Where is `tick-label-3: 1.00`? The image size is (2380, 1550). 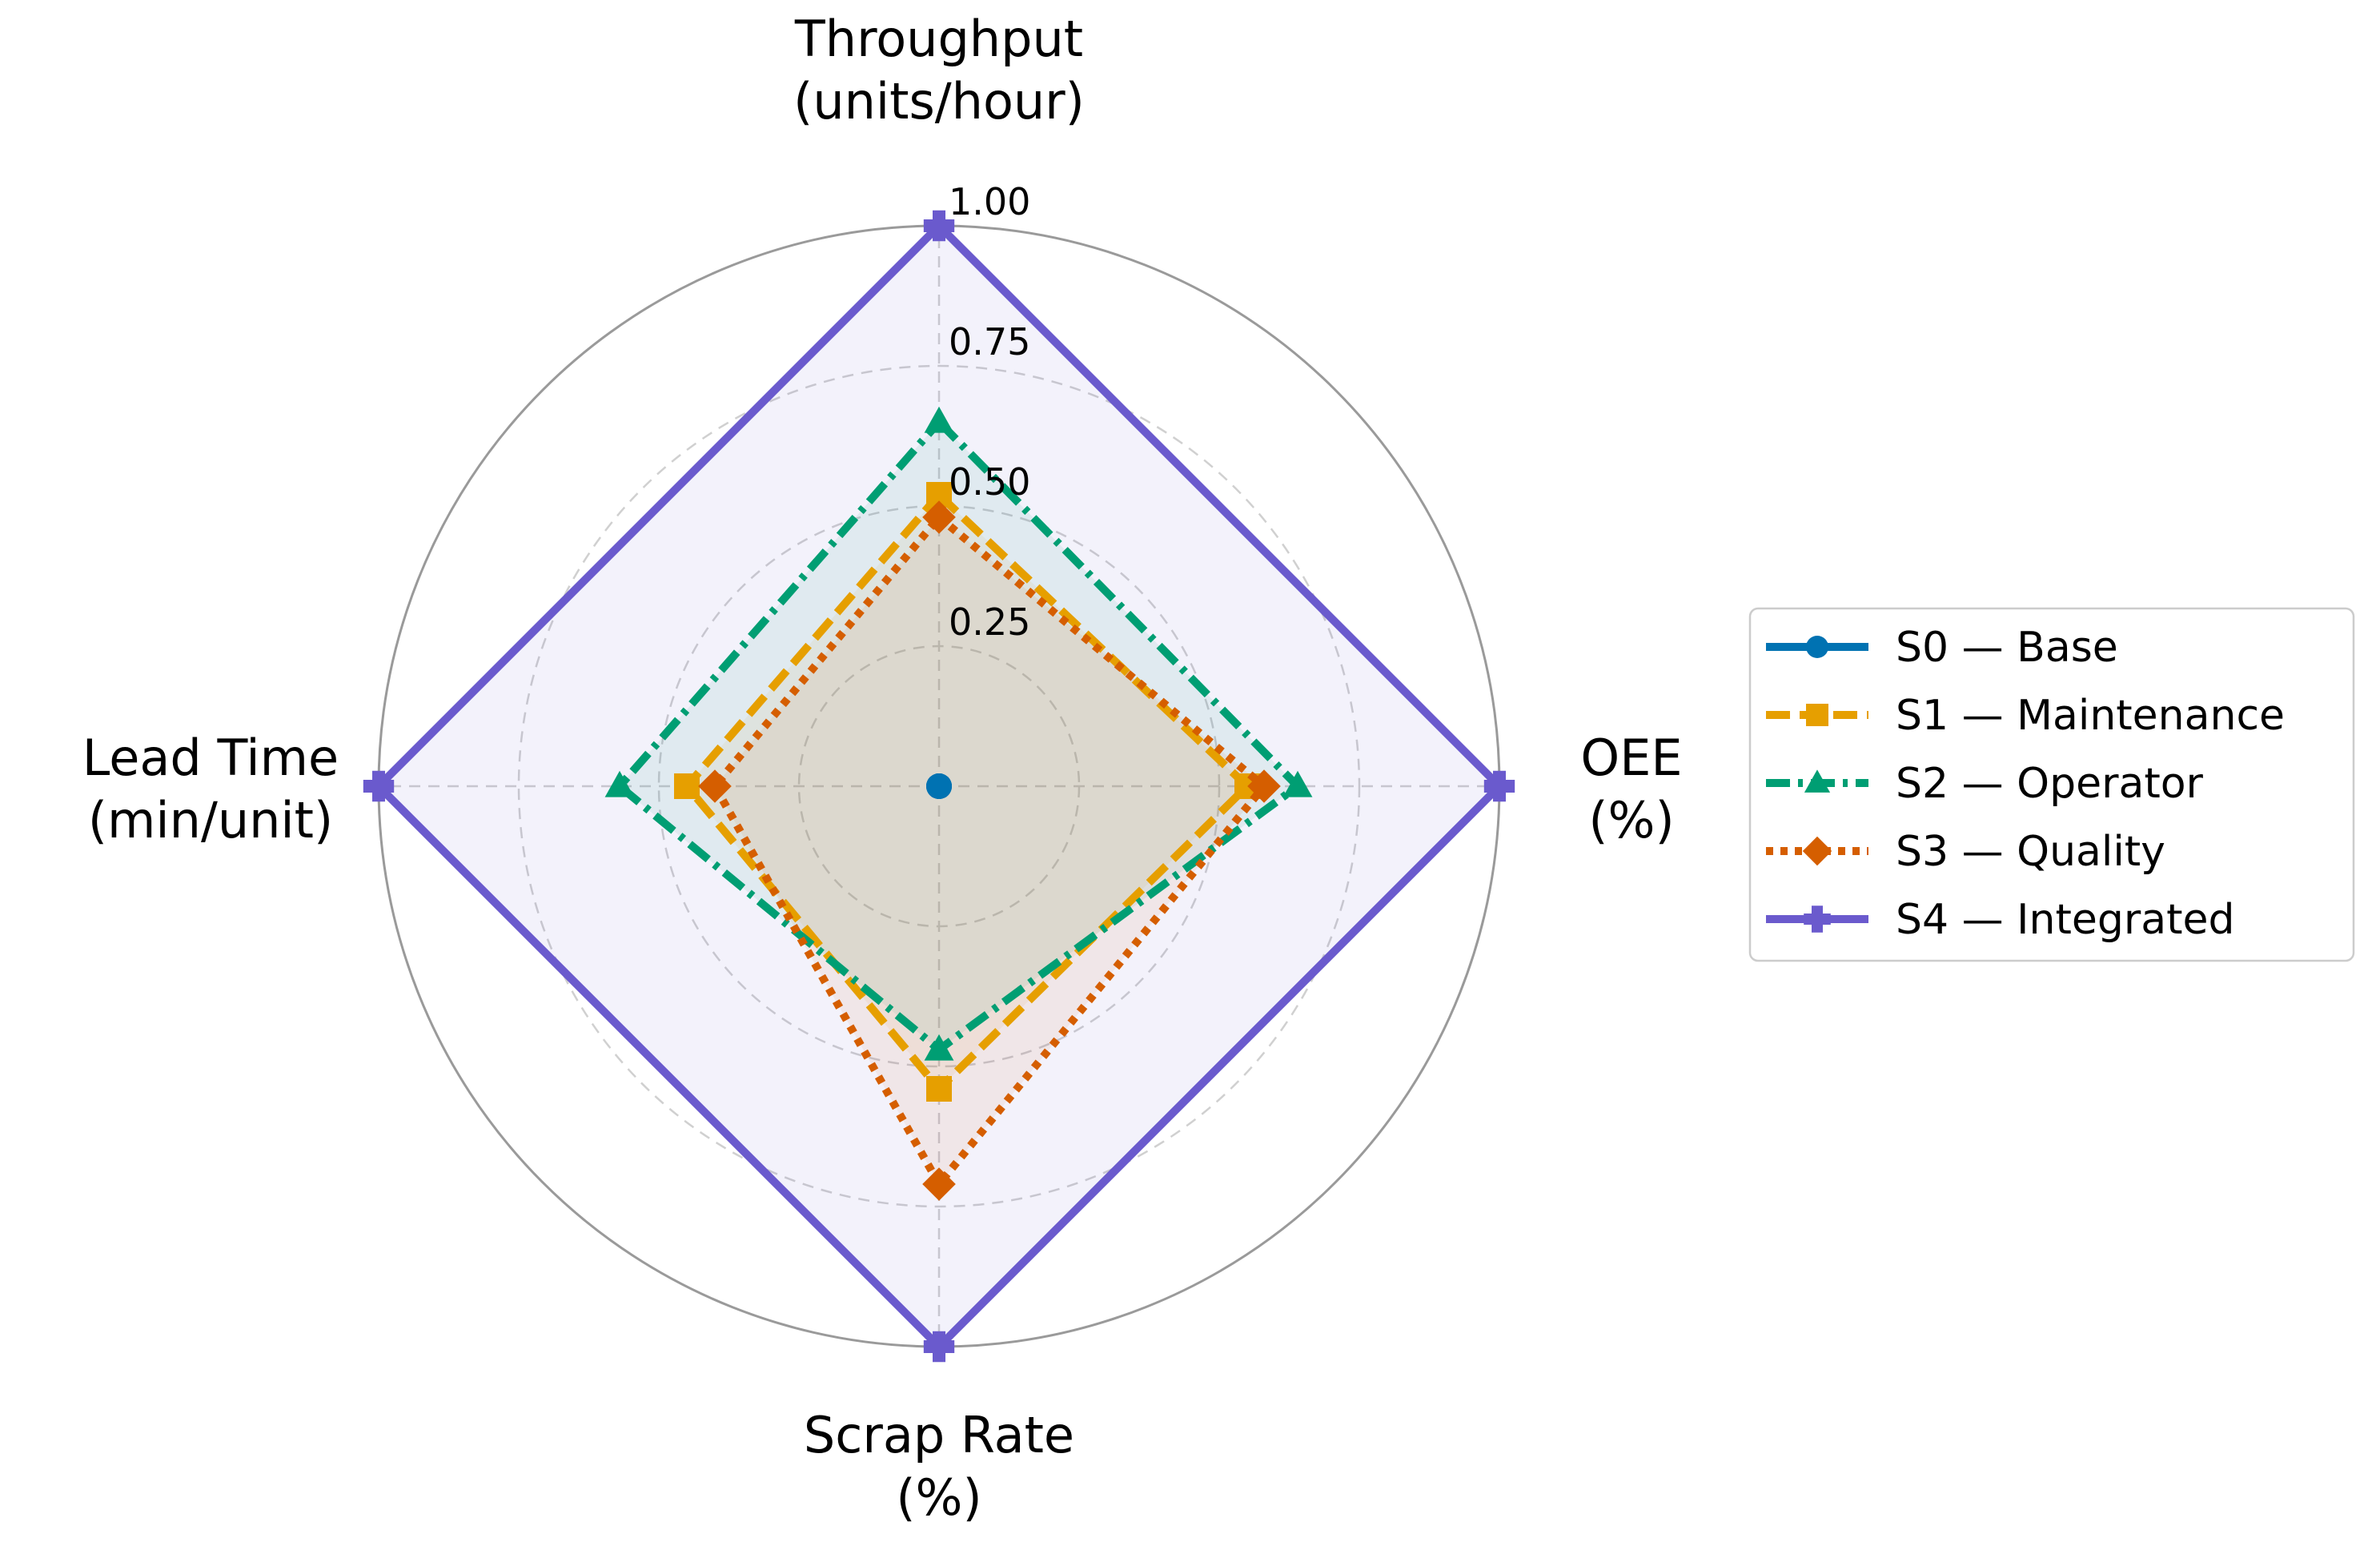
tick-label-3: 1.00 is located at coordinates (989, 201).